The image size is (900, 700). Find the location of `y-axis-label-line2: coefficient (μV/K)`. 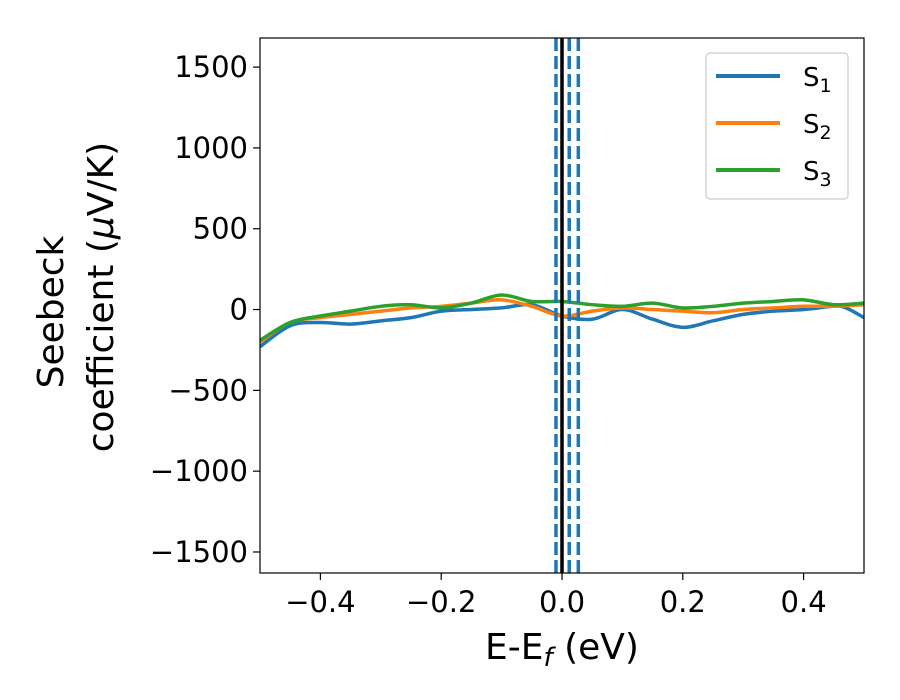

y-axis-label-line2: coefficient (μV/K) is located at coordinates (101, 297).